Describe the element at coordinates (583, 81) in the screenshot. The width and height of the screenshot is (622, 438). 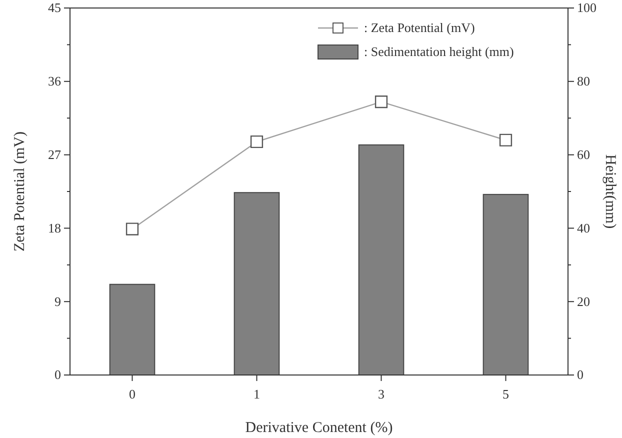
I see `y2-tick-label: 80` at that location.